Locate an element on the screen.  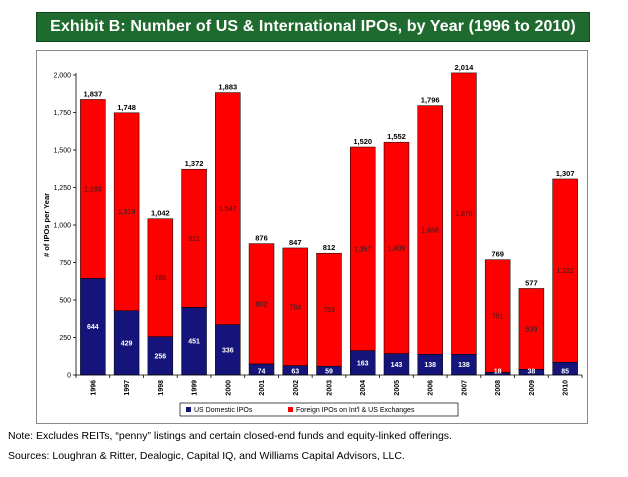
bar-foreign-1999 is located at coordinates (194, 238).